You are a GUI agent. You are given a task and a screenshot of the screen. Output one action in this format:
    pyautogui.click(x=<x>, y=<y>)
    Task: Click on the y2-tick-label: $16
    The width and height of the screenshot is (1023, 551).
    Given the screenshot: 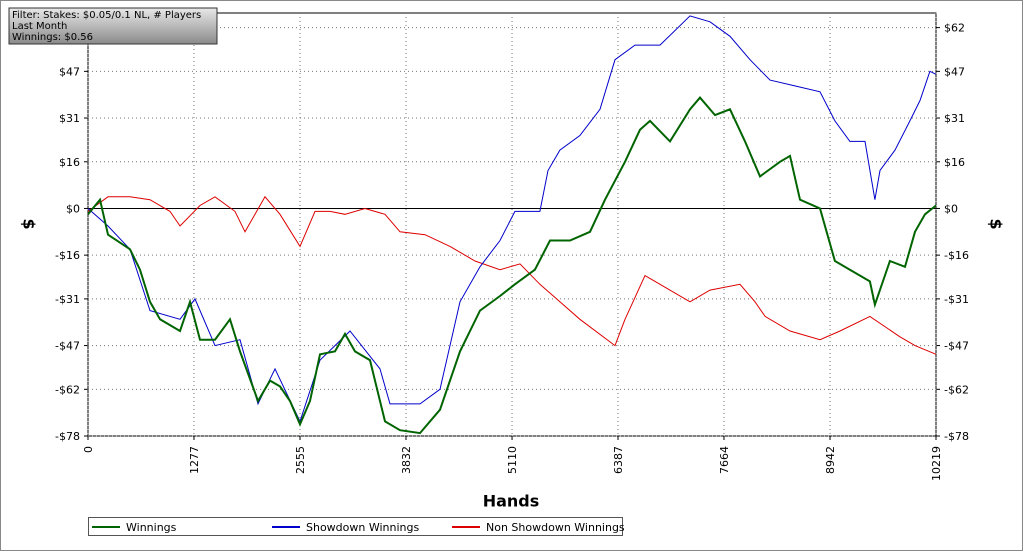 What is the action you would take?
    pyautogui.click(x=954, y=162)
    